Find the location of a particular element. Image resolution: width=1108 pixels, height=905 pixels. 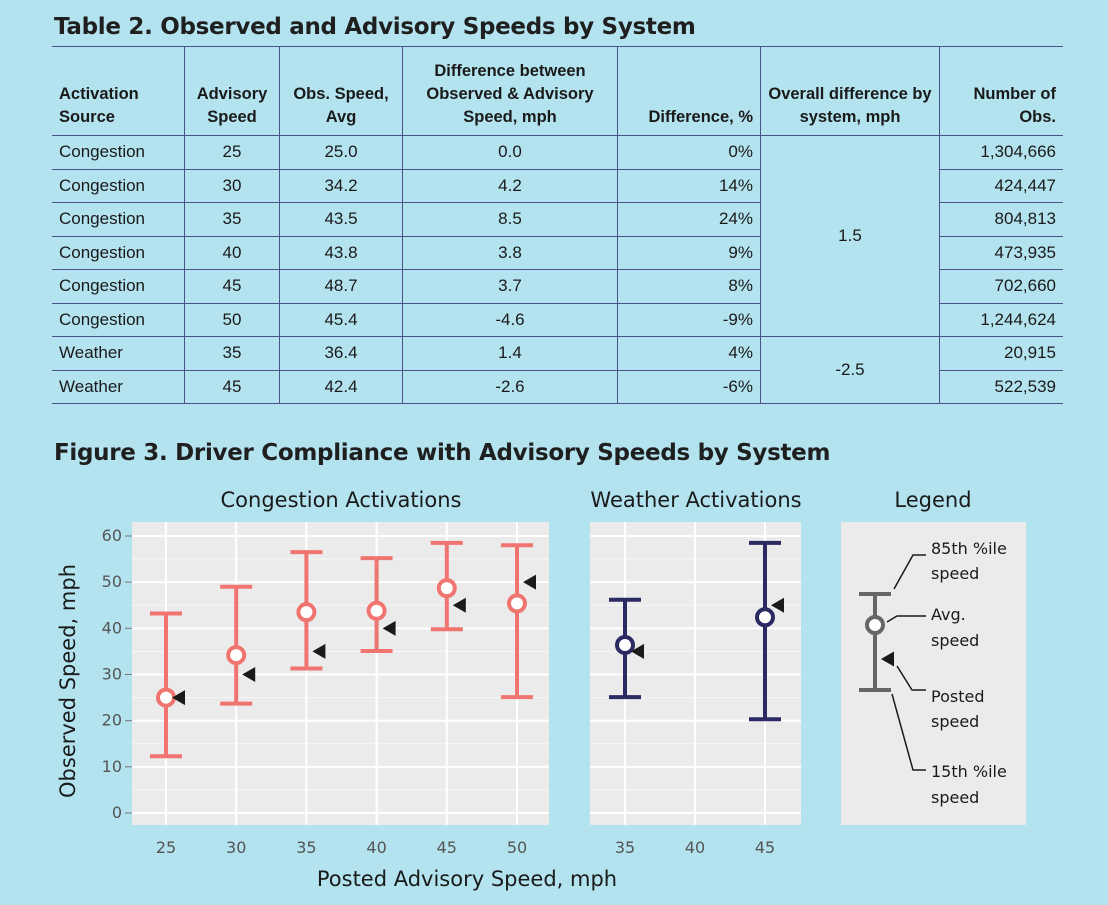

cell-difference-pct: -6% is located at coordinates (689, 386).